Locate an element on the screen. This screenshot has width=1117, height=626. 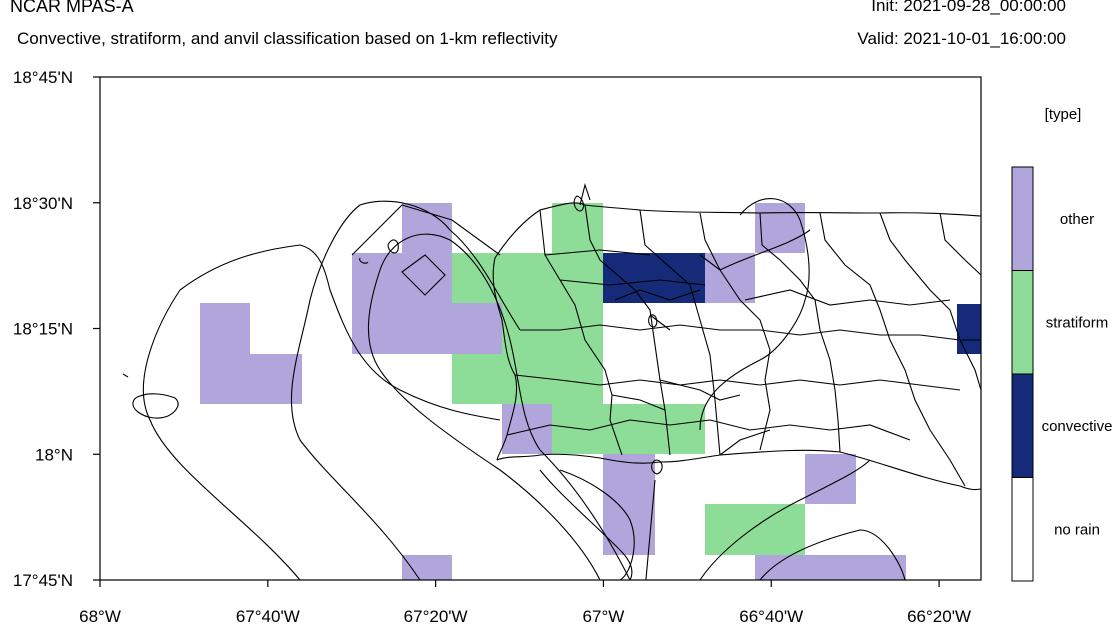
legend-label: other is located at coordinates (1077, 219).